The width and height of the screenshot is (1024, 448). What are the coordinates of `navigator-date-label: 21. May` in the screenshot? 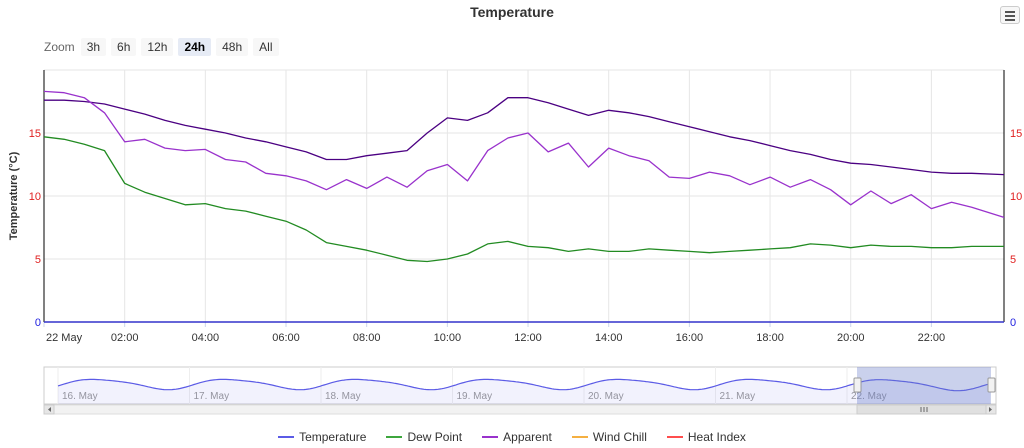 It's located at (738, 396).